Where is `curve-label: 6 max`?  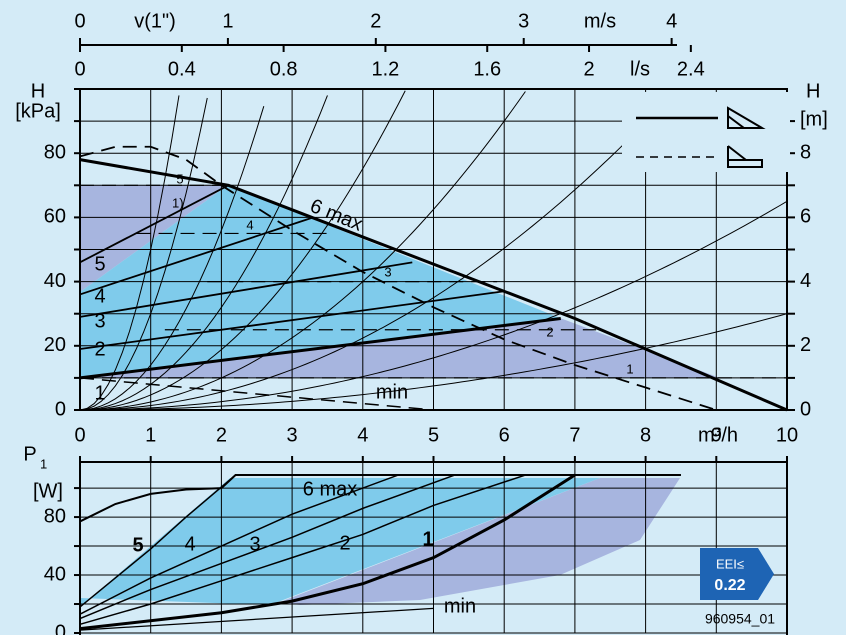
curve-label: 6 max is located at coordinates (330, 489).